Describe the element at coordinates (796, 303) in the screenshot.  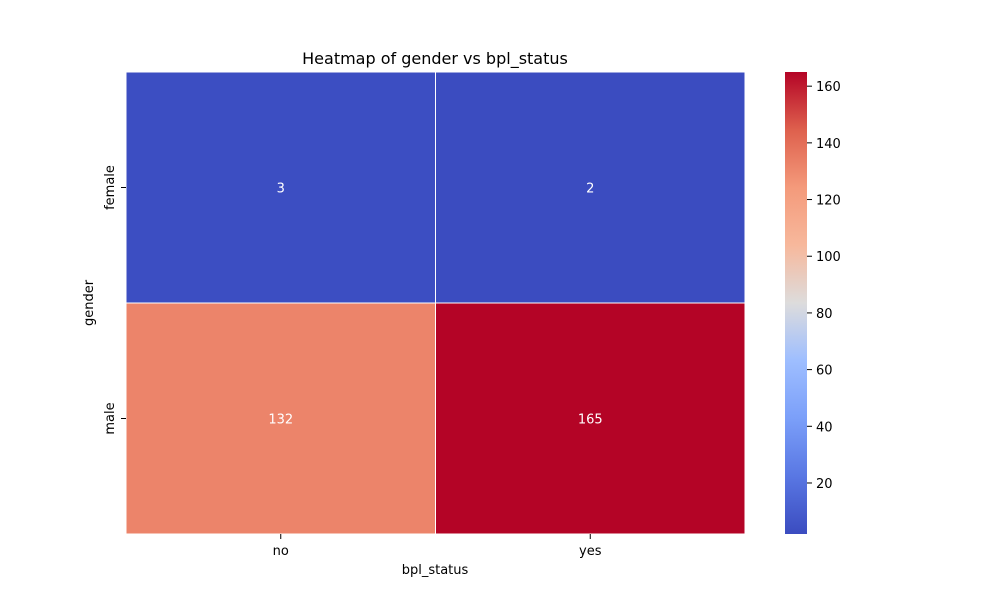
I see `colorbar` at that location.